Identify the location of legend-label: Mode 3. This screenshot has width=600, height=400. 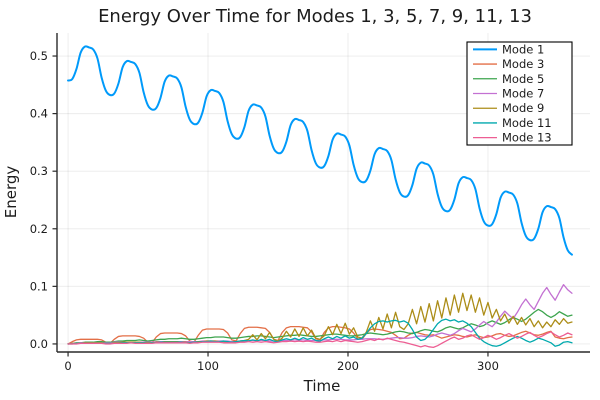
(523, 64).